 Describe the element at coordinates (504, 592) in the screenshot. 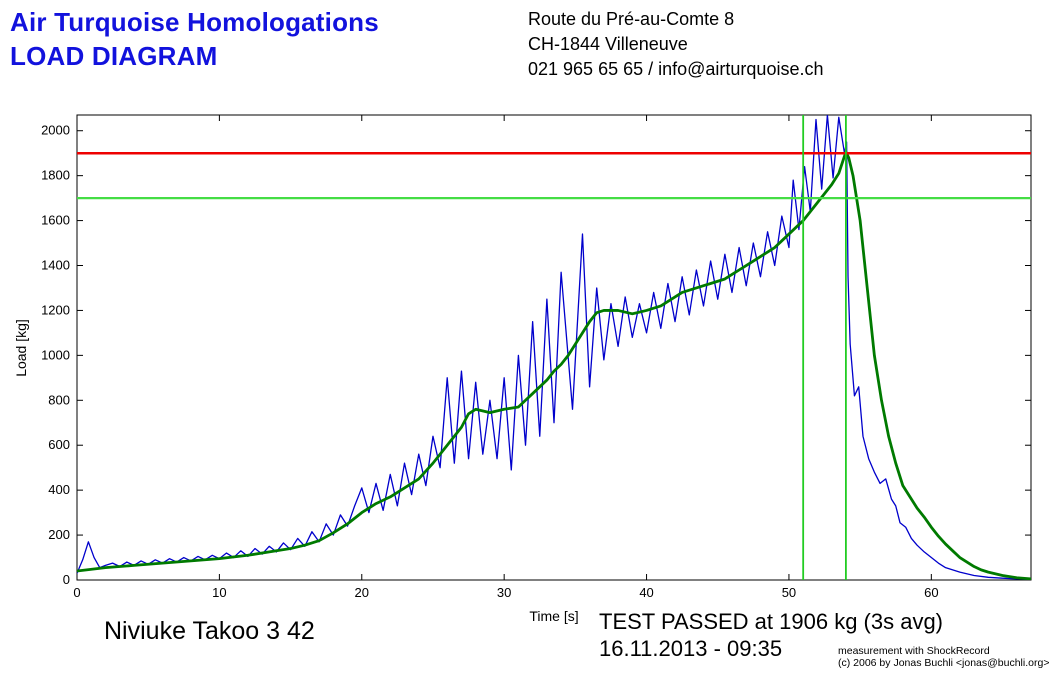

I see `x-tick-label: 30` at that location.